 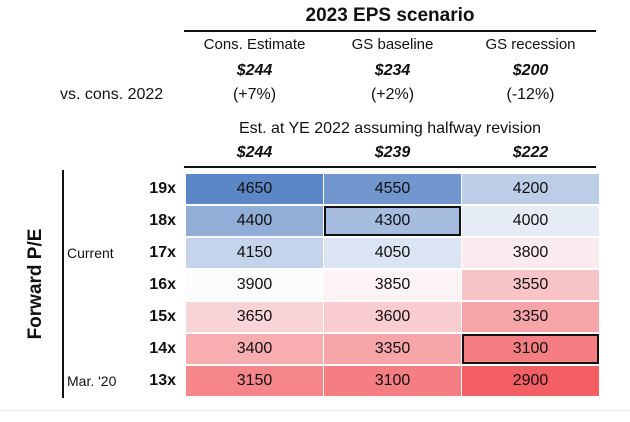 I want to click on heatmap-cell: 2900, so click(x=530, y=381).